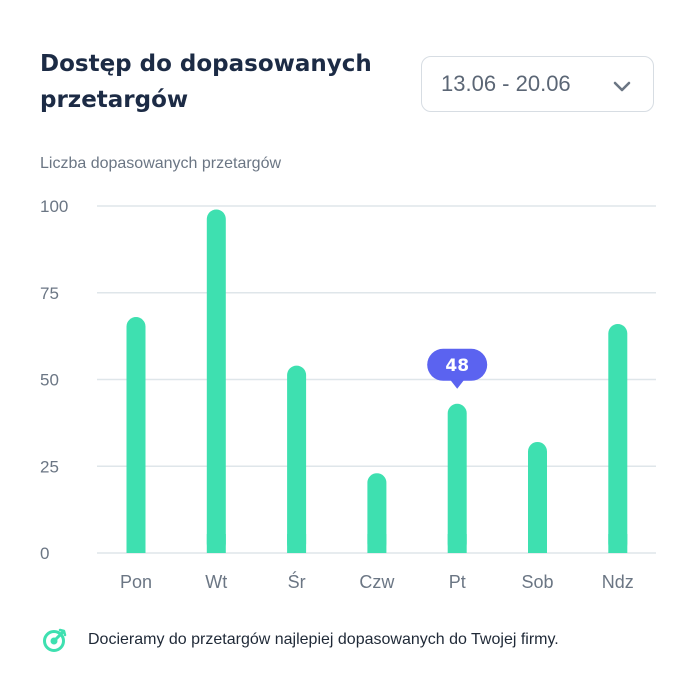 Image resolution: width=700 pixels, height=700 pixels. Describe the element at coordinates (55, 640) in the screenshot. I see `target-icon` at that location.